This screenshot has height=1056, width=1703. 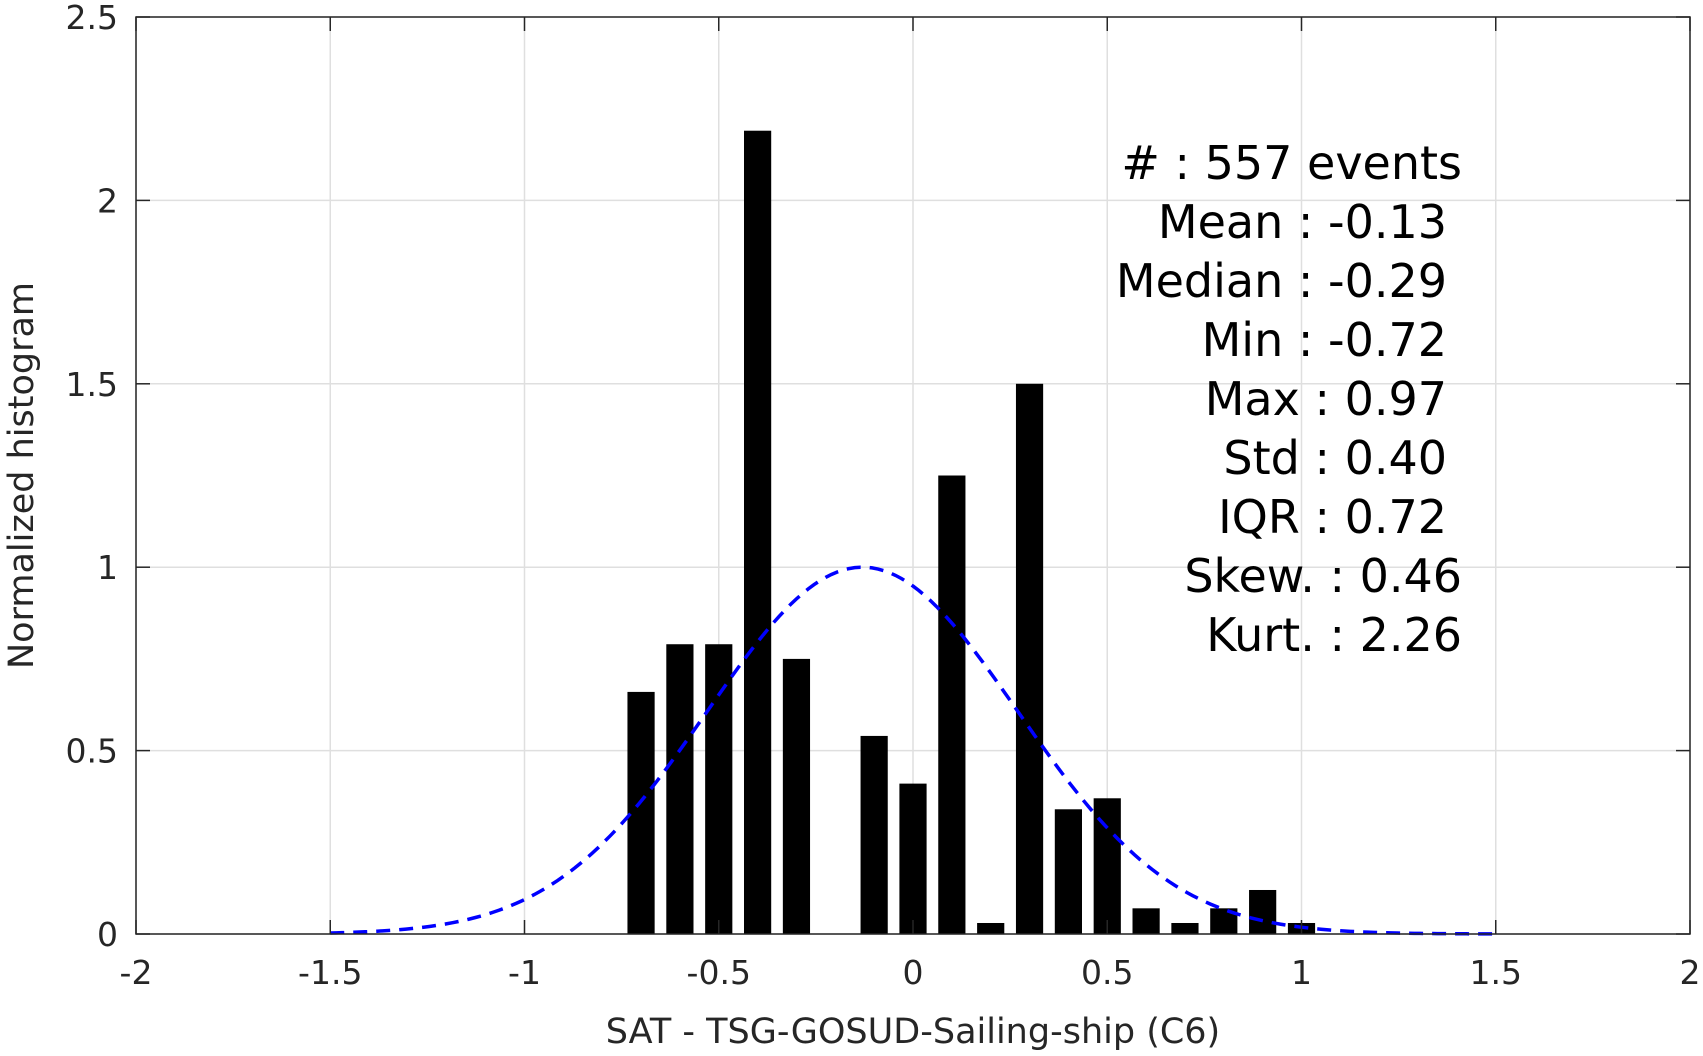 I want to click on x-tick-label: -2, so click(x=136, y=972).